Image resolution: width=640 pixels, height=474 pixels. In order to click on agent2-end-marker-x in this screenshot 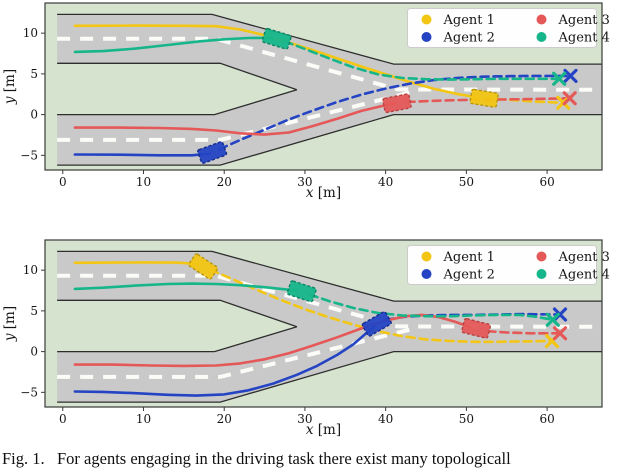, I will do `click(570, 76)`.